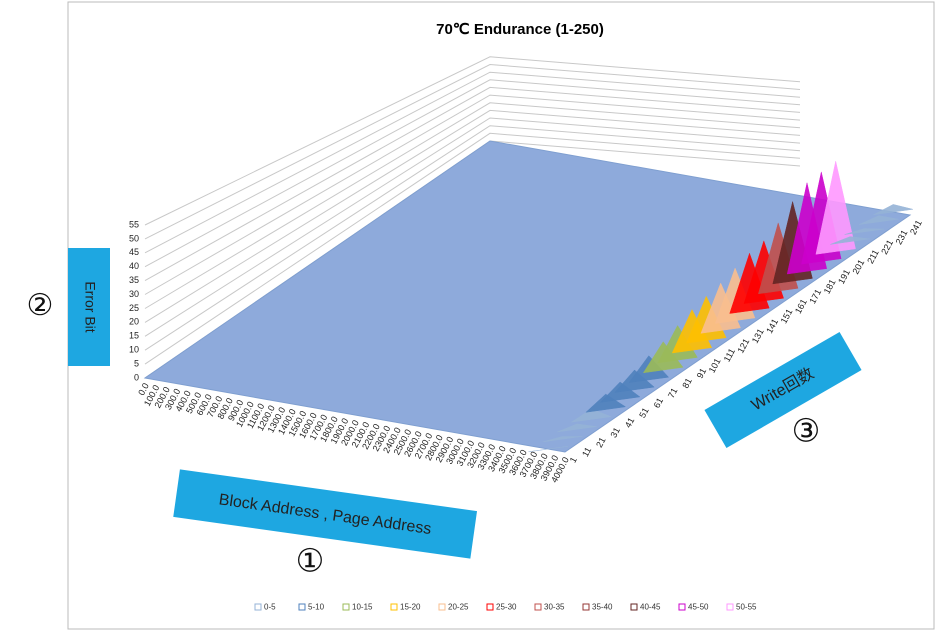  Describe the element at coordinates (134, 322) in the screenshot. I see `y-tick-label: 20` at that location.